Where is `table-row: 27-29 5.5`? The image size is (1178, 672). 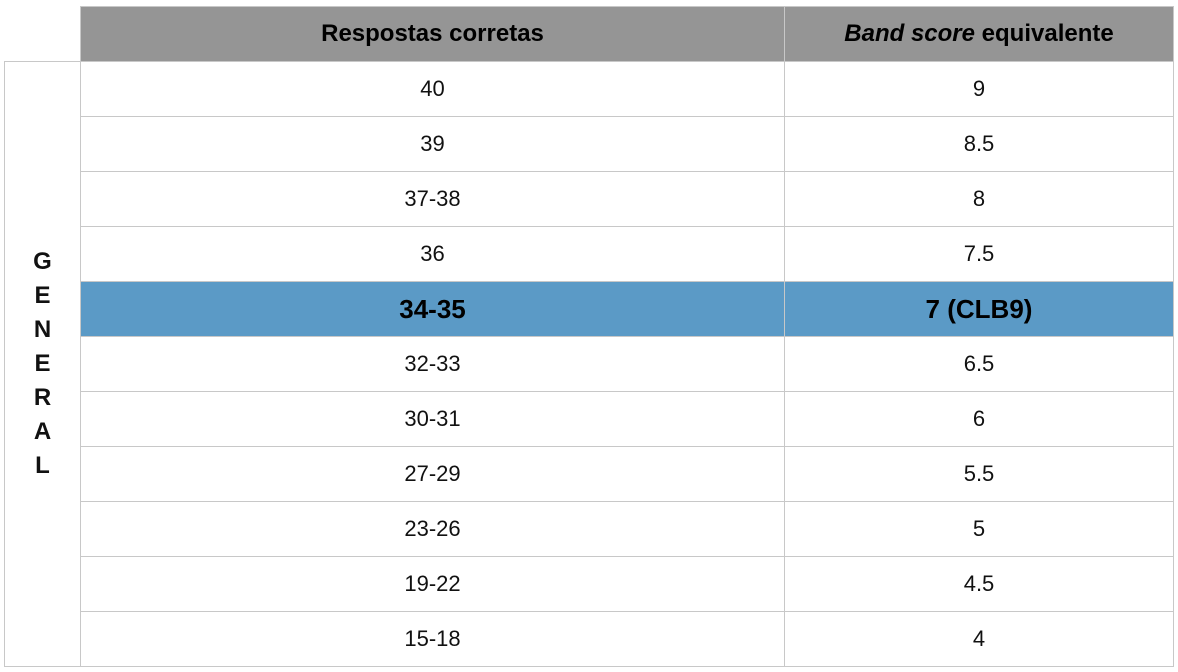
table-row: 27-29 5.5 is located at coordinates (589, 474).